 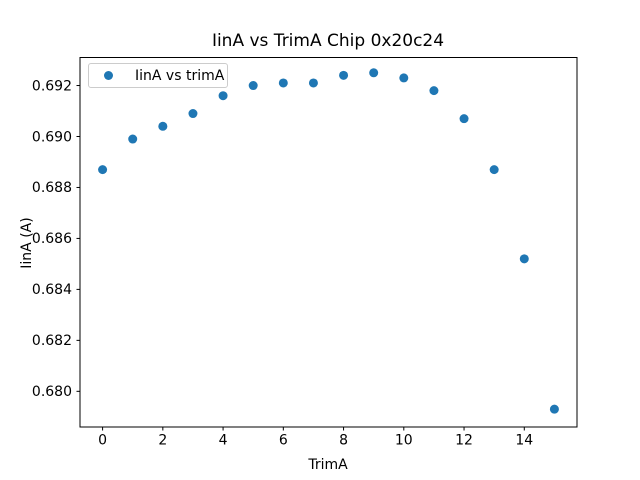 What do you see at coordinates (524, 441) in the screenshot?
I see `x-tick-label: 14` at bounding box center [524, 441].